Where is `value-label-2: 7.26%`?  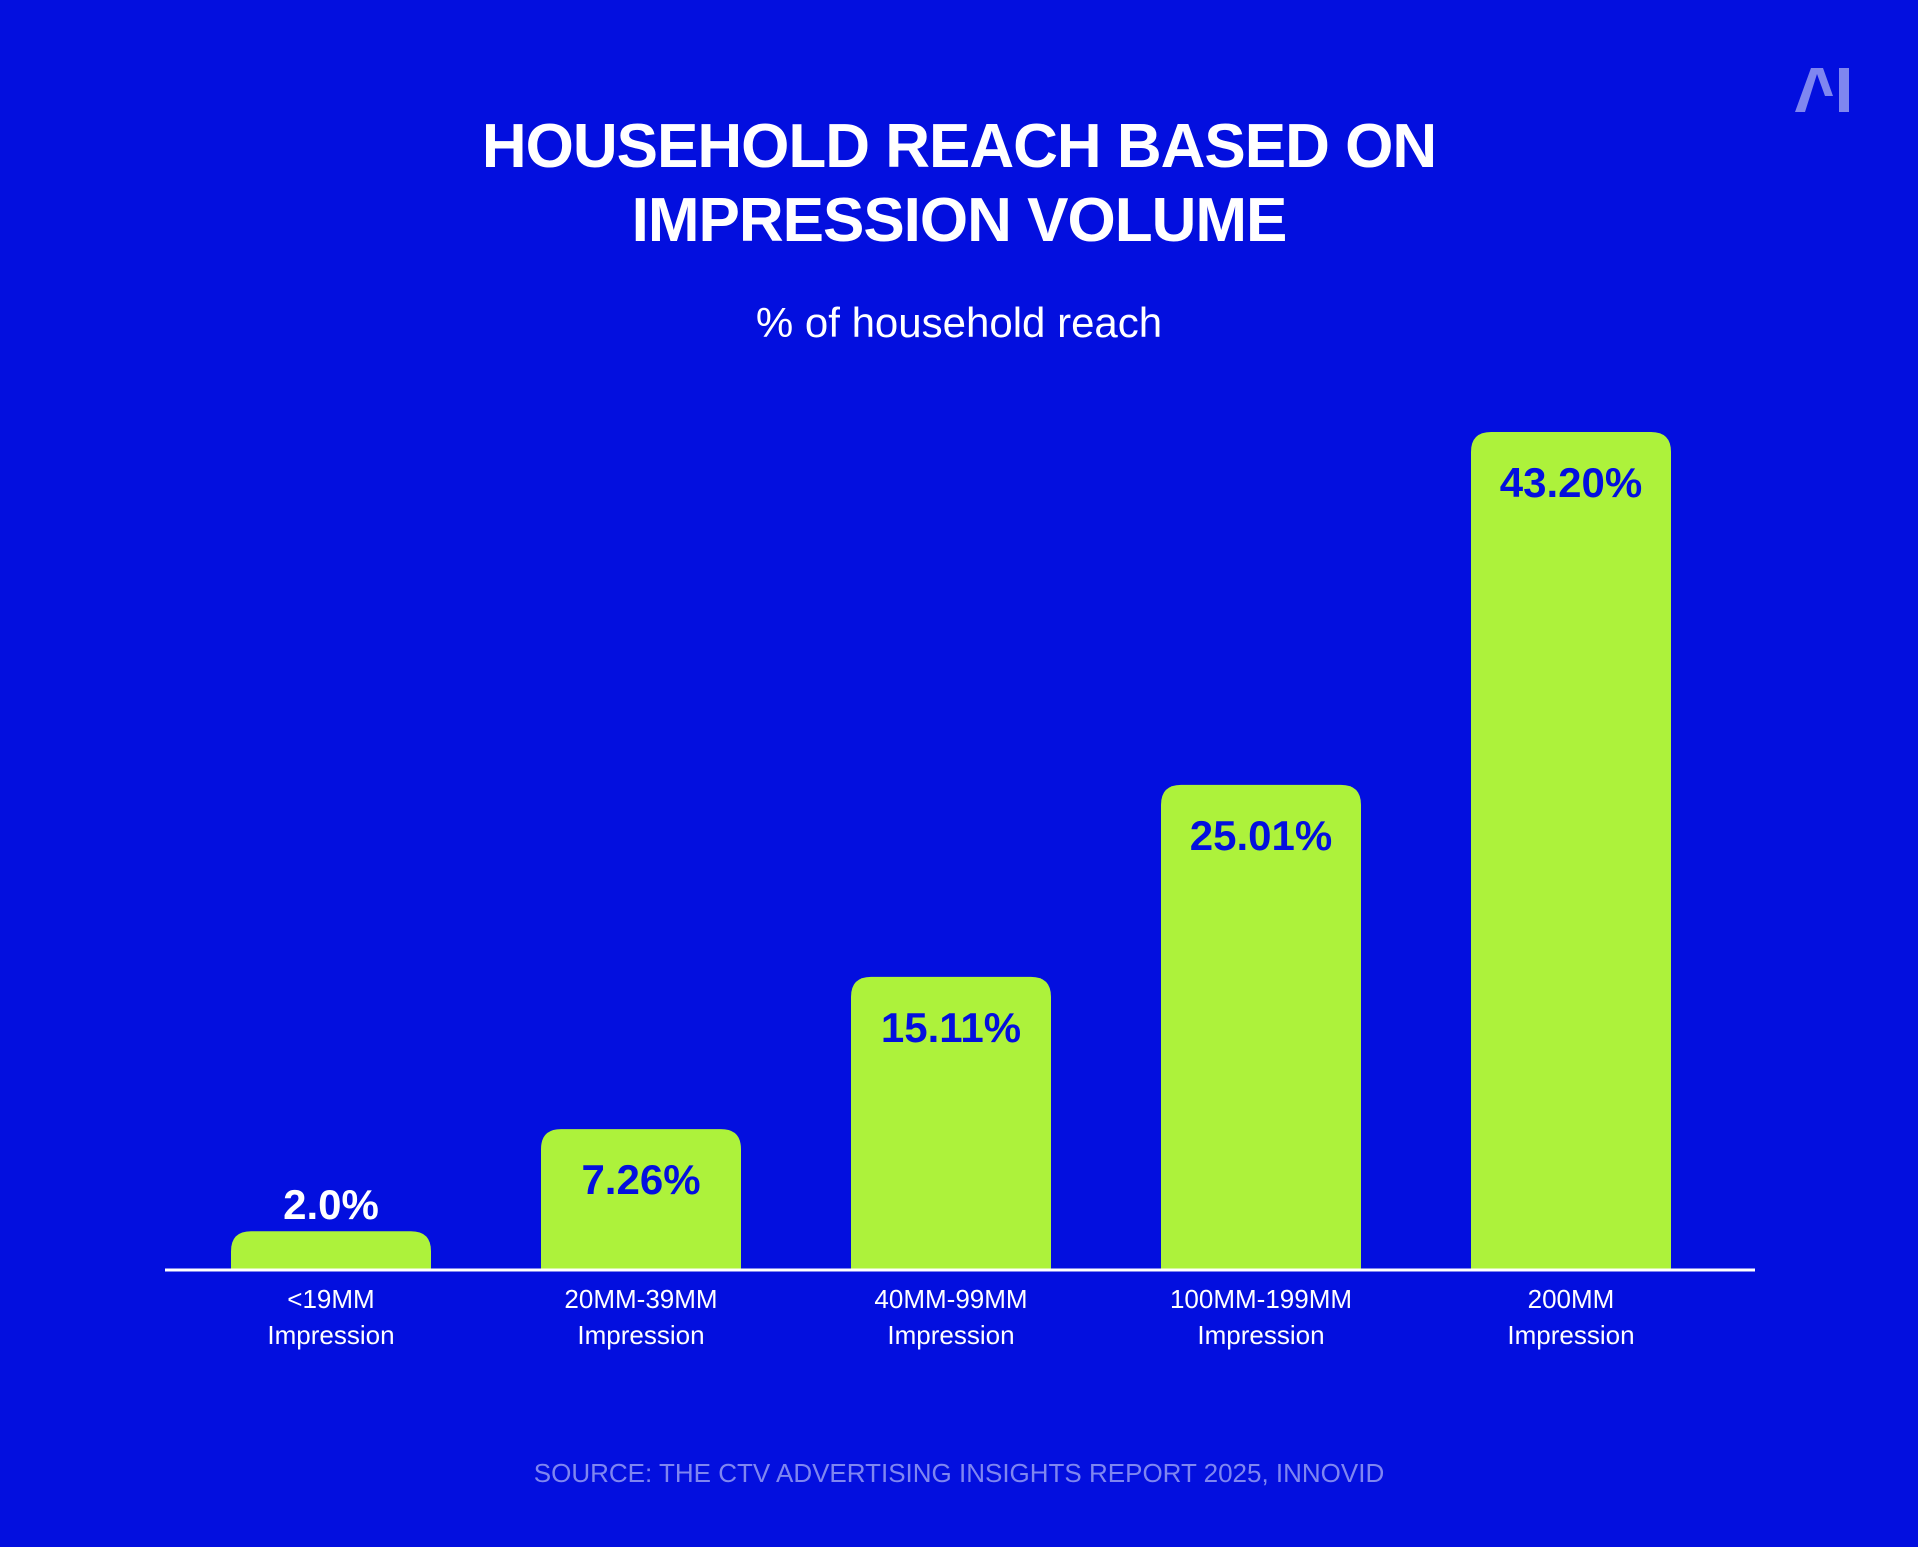
value-label-2: 7.26% is located at coordinates (640, 1179).